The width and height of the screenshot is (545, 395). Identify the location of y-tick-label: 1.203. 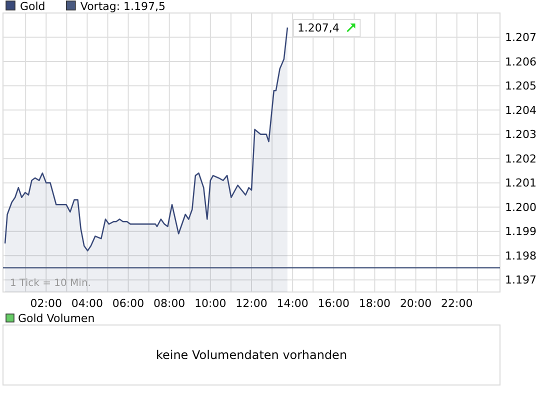
(520, 135).